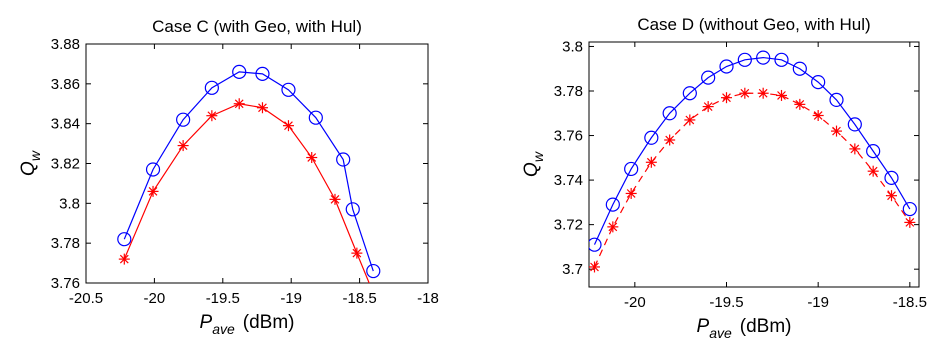  Describe the element at coordinates (257, 26) in the screenshot. I see `chart-title: Case C (with Geo, with Hul)` at that location.